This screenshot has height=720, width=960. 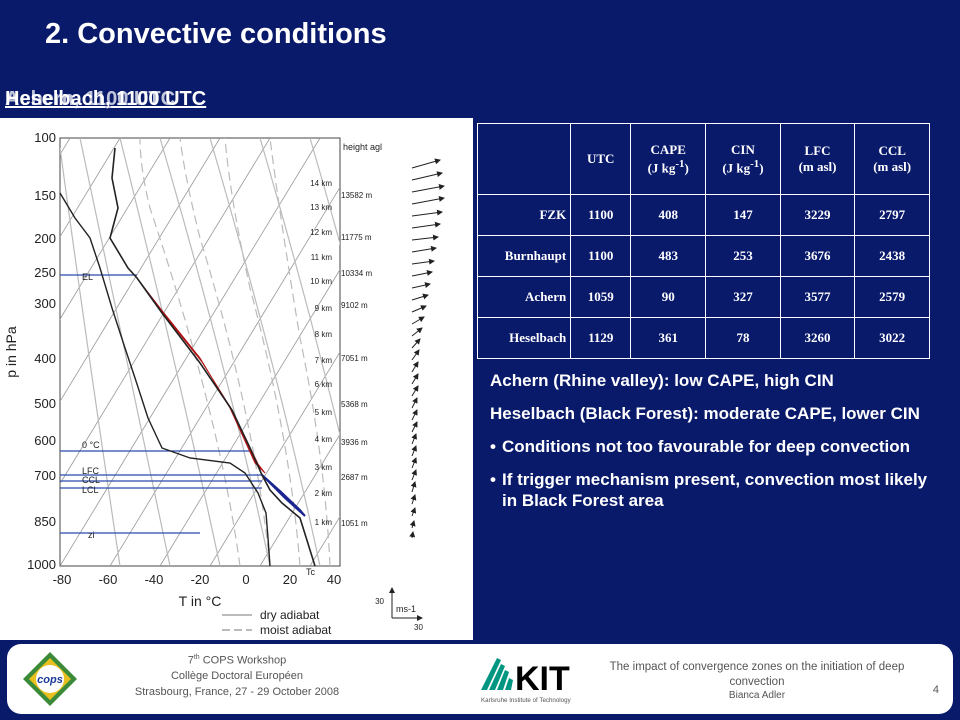 What do you see at coordinates (91, 445) in the screenshot?
I see `zero-degree-label: 0 °C` at bounding box center [91, 445].